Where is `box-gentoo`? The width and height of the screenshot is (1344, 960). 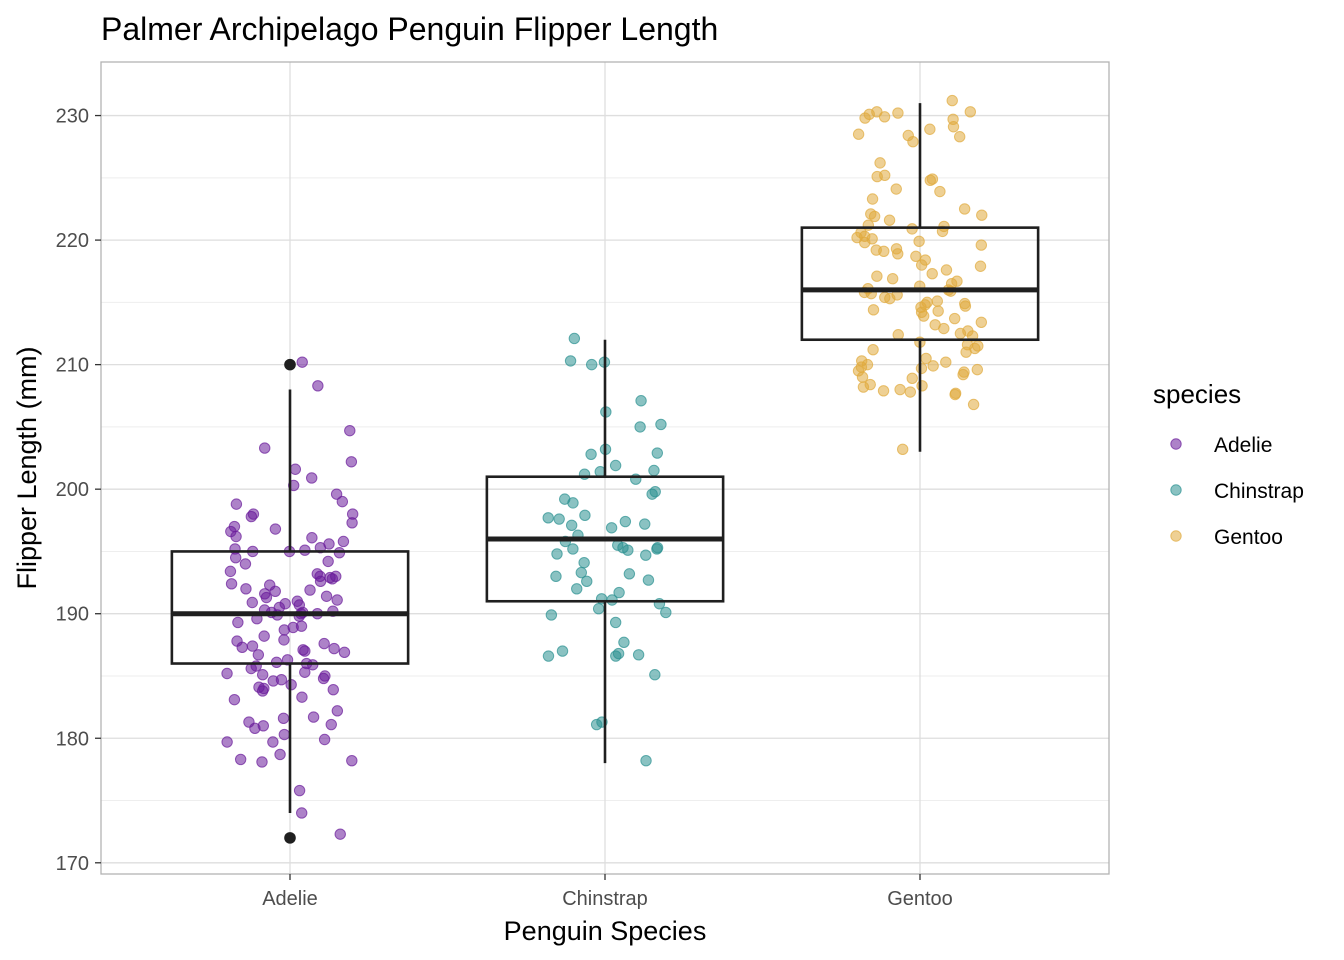
box-gentoo is located at coordinates (920, 277).